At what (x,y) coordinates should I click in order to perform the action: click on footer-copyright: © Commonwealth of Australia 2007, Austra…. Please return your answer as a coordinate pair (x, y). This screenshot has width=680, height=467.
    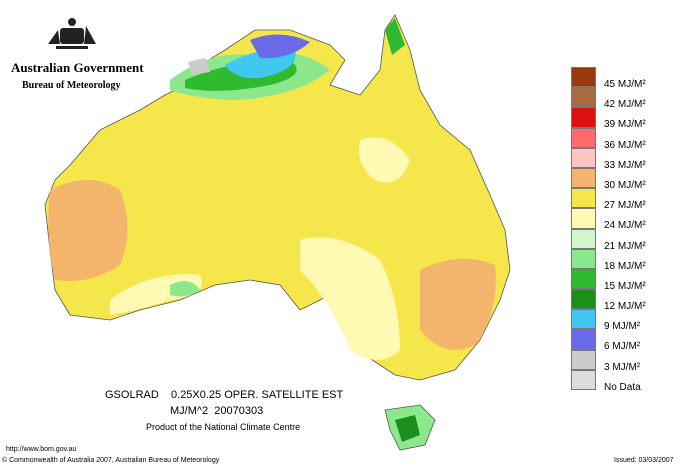
    Looking at the image, I should click on (111, 460).